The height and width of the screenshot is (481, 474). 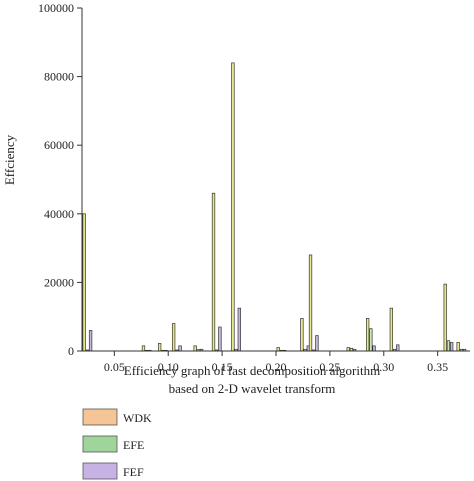 What do you see at coordinates (133, 472) in the screenshot?
I see `legend-label-fef: FEF` at bounding box center [133, 472].